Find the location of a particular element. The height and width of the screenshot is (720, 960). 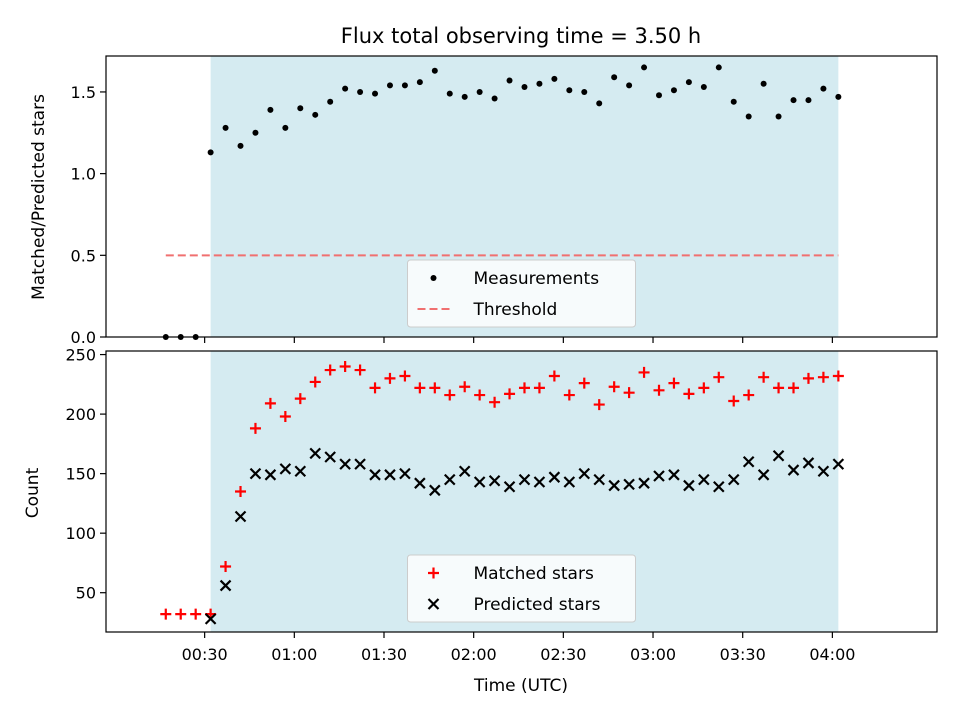

legend-key-predicted is located at coordinates (433, 604).